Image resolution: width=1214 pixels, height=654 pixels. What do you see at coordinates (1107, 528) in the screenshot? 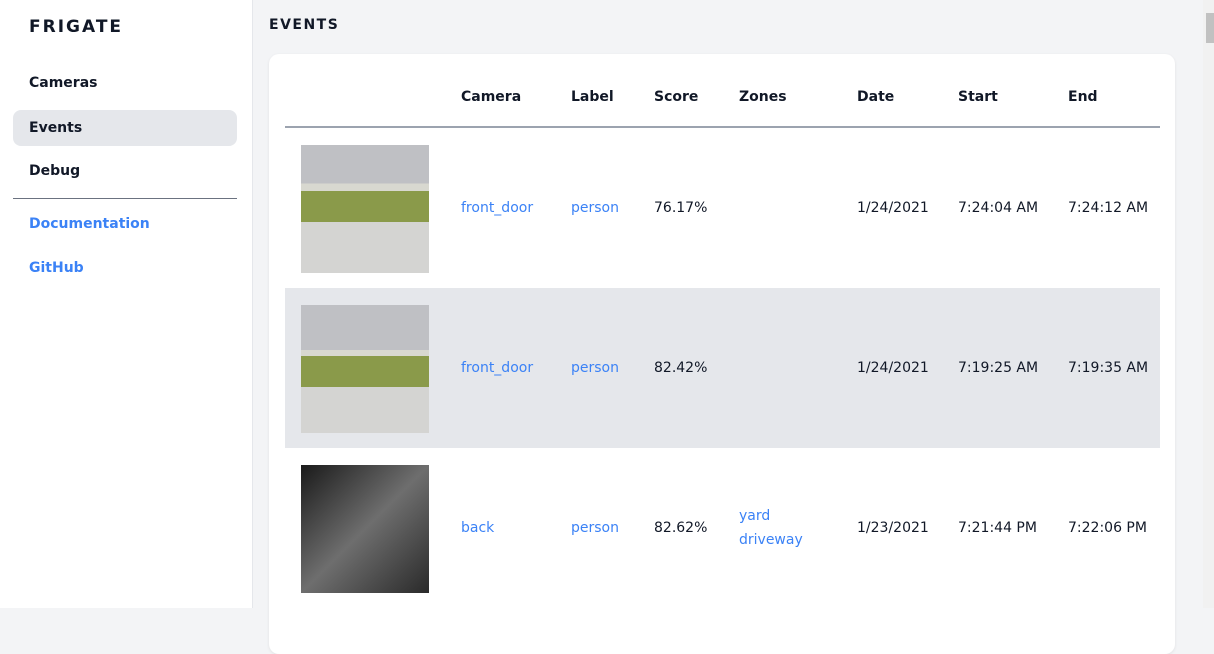
I see `end-cell: 7:22:06 PM` at bounding box center [1107, 528].